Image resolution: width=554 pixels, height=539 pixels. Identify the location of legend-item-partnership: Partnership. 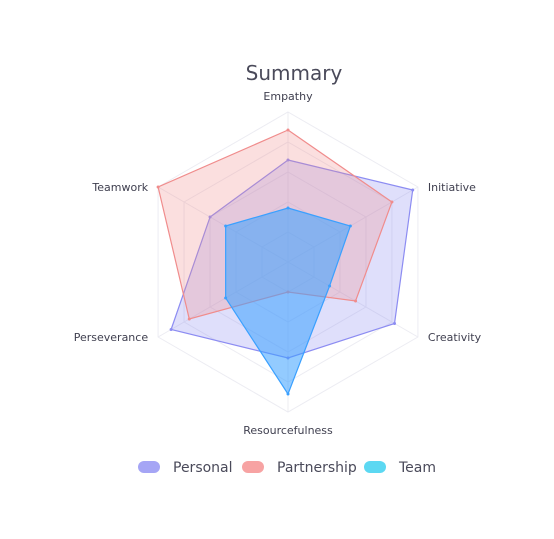
(299, 468).